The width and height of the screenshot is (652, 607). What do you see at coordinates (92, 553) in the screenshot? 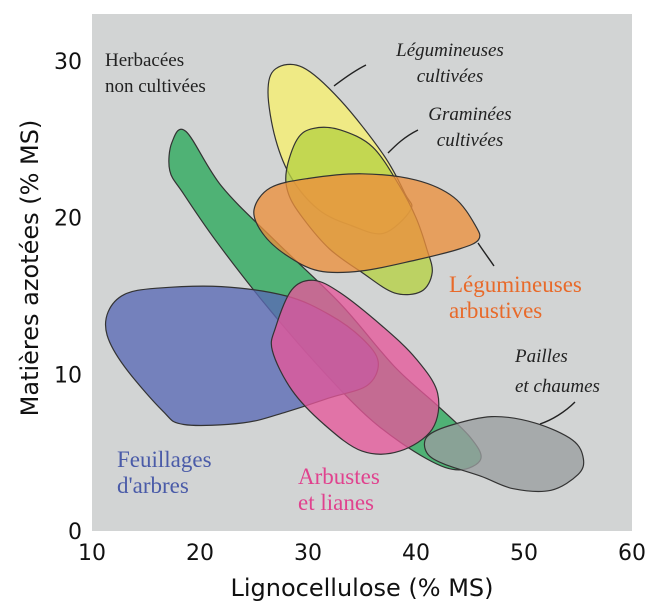
I see `x-tick-label: 10` at bounding box center [92, 553].